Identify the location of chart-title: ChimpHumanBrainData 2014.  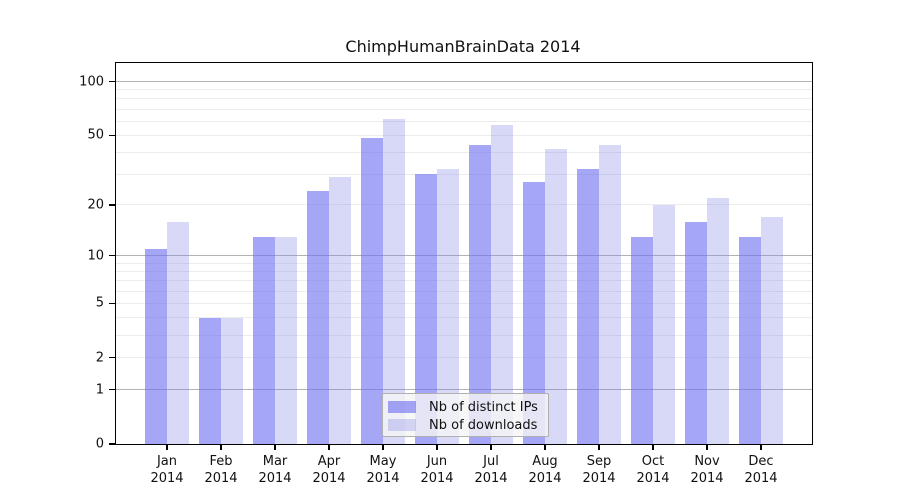
(463, 46).